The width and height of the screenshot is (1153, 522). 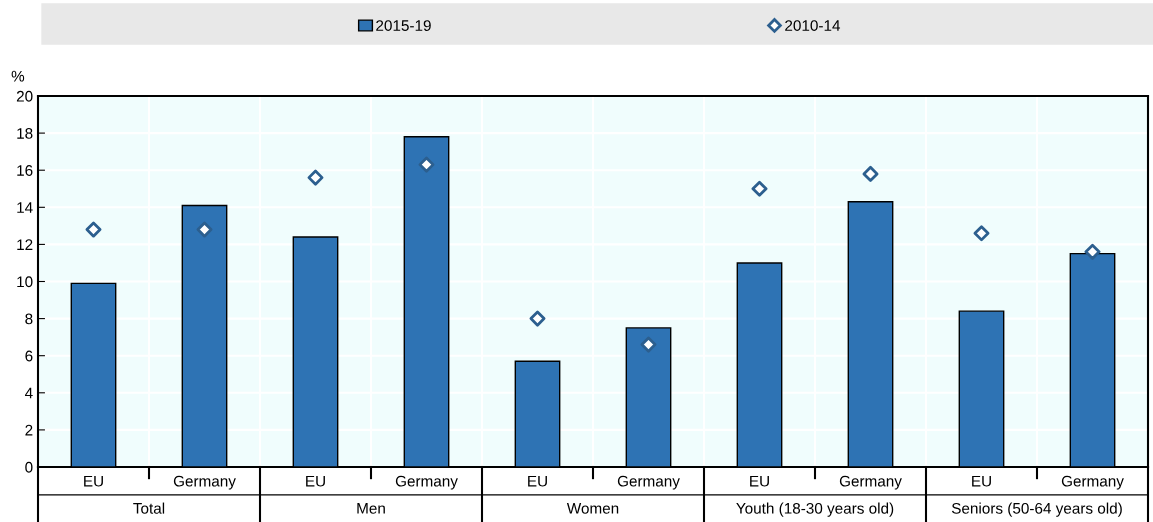 I want to click on legend-label: 2010-14, so click(x=813, y=25).